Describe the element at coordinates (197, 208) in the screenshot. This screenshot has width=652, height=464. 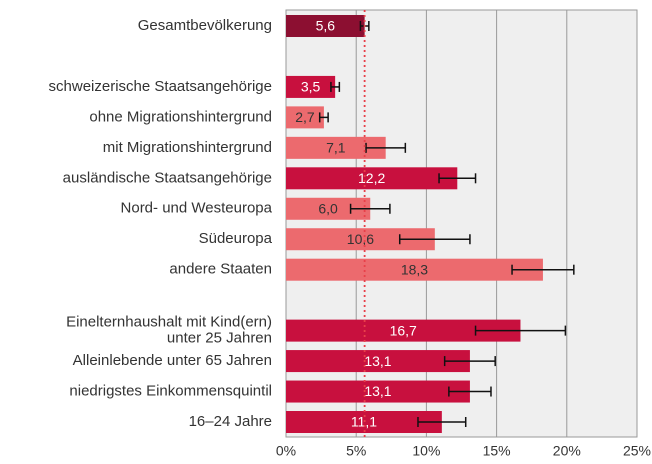
I see `category-label: Nord- und Westeuropa` at that location.